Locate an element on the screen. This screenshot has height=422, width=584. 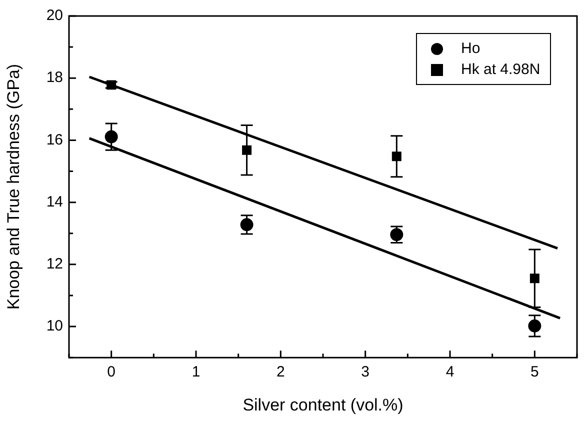
legend-label: Ho is located at coordinates (470, 48).